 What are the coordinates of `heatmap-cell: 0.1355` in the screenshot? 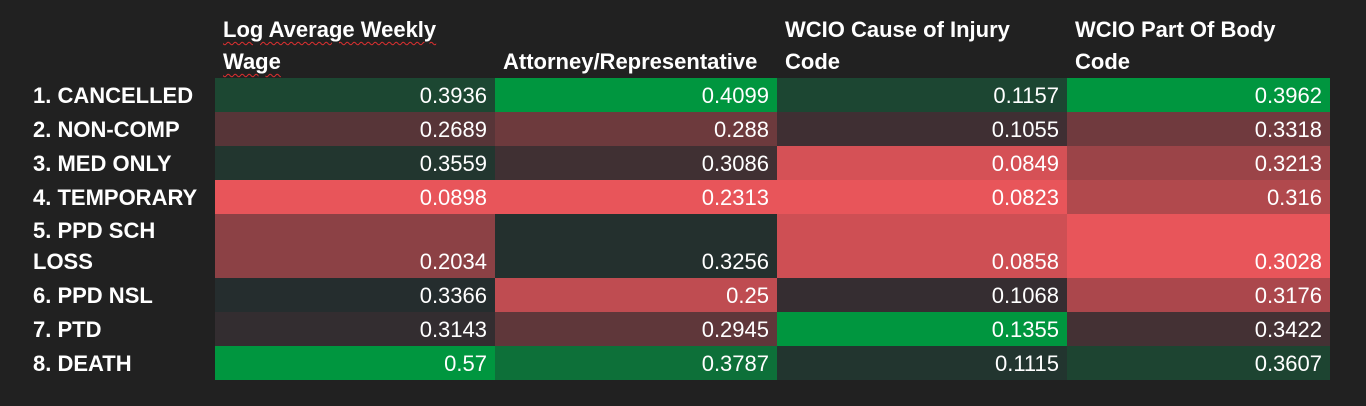 It's located at (922, 329).